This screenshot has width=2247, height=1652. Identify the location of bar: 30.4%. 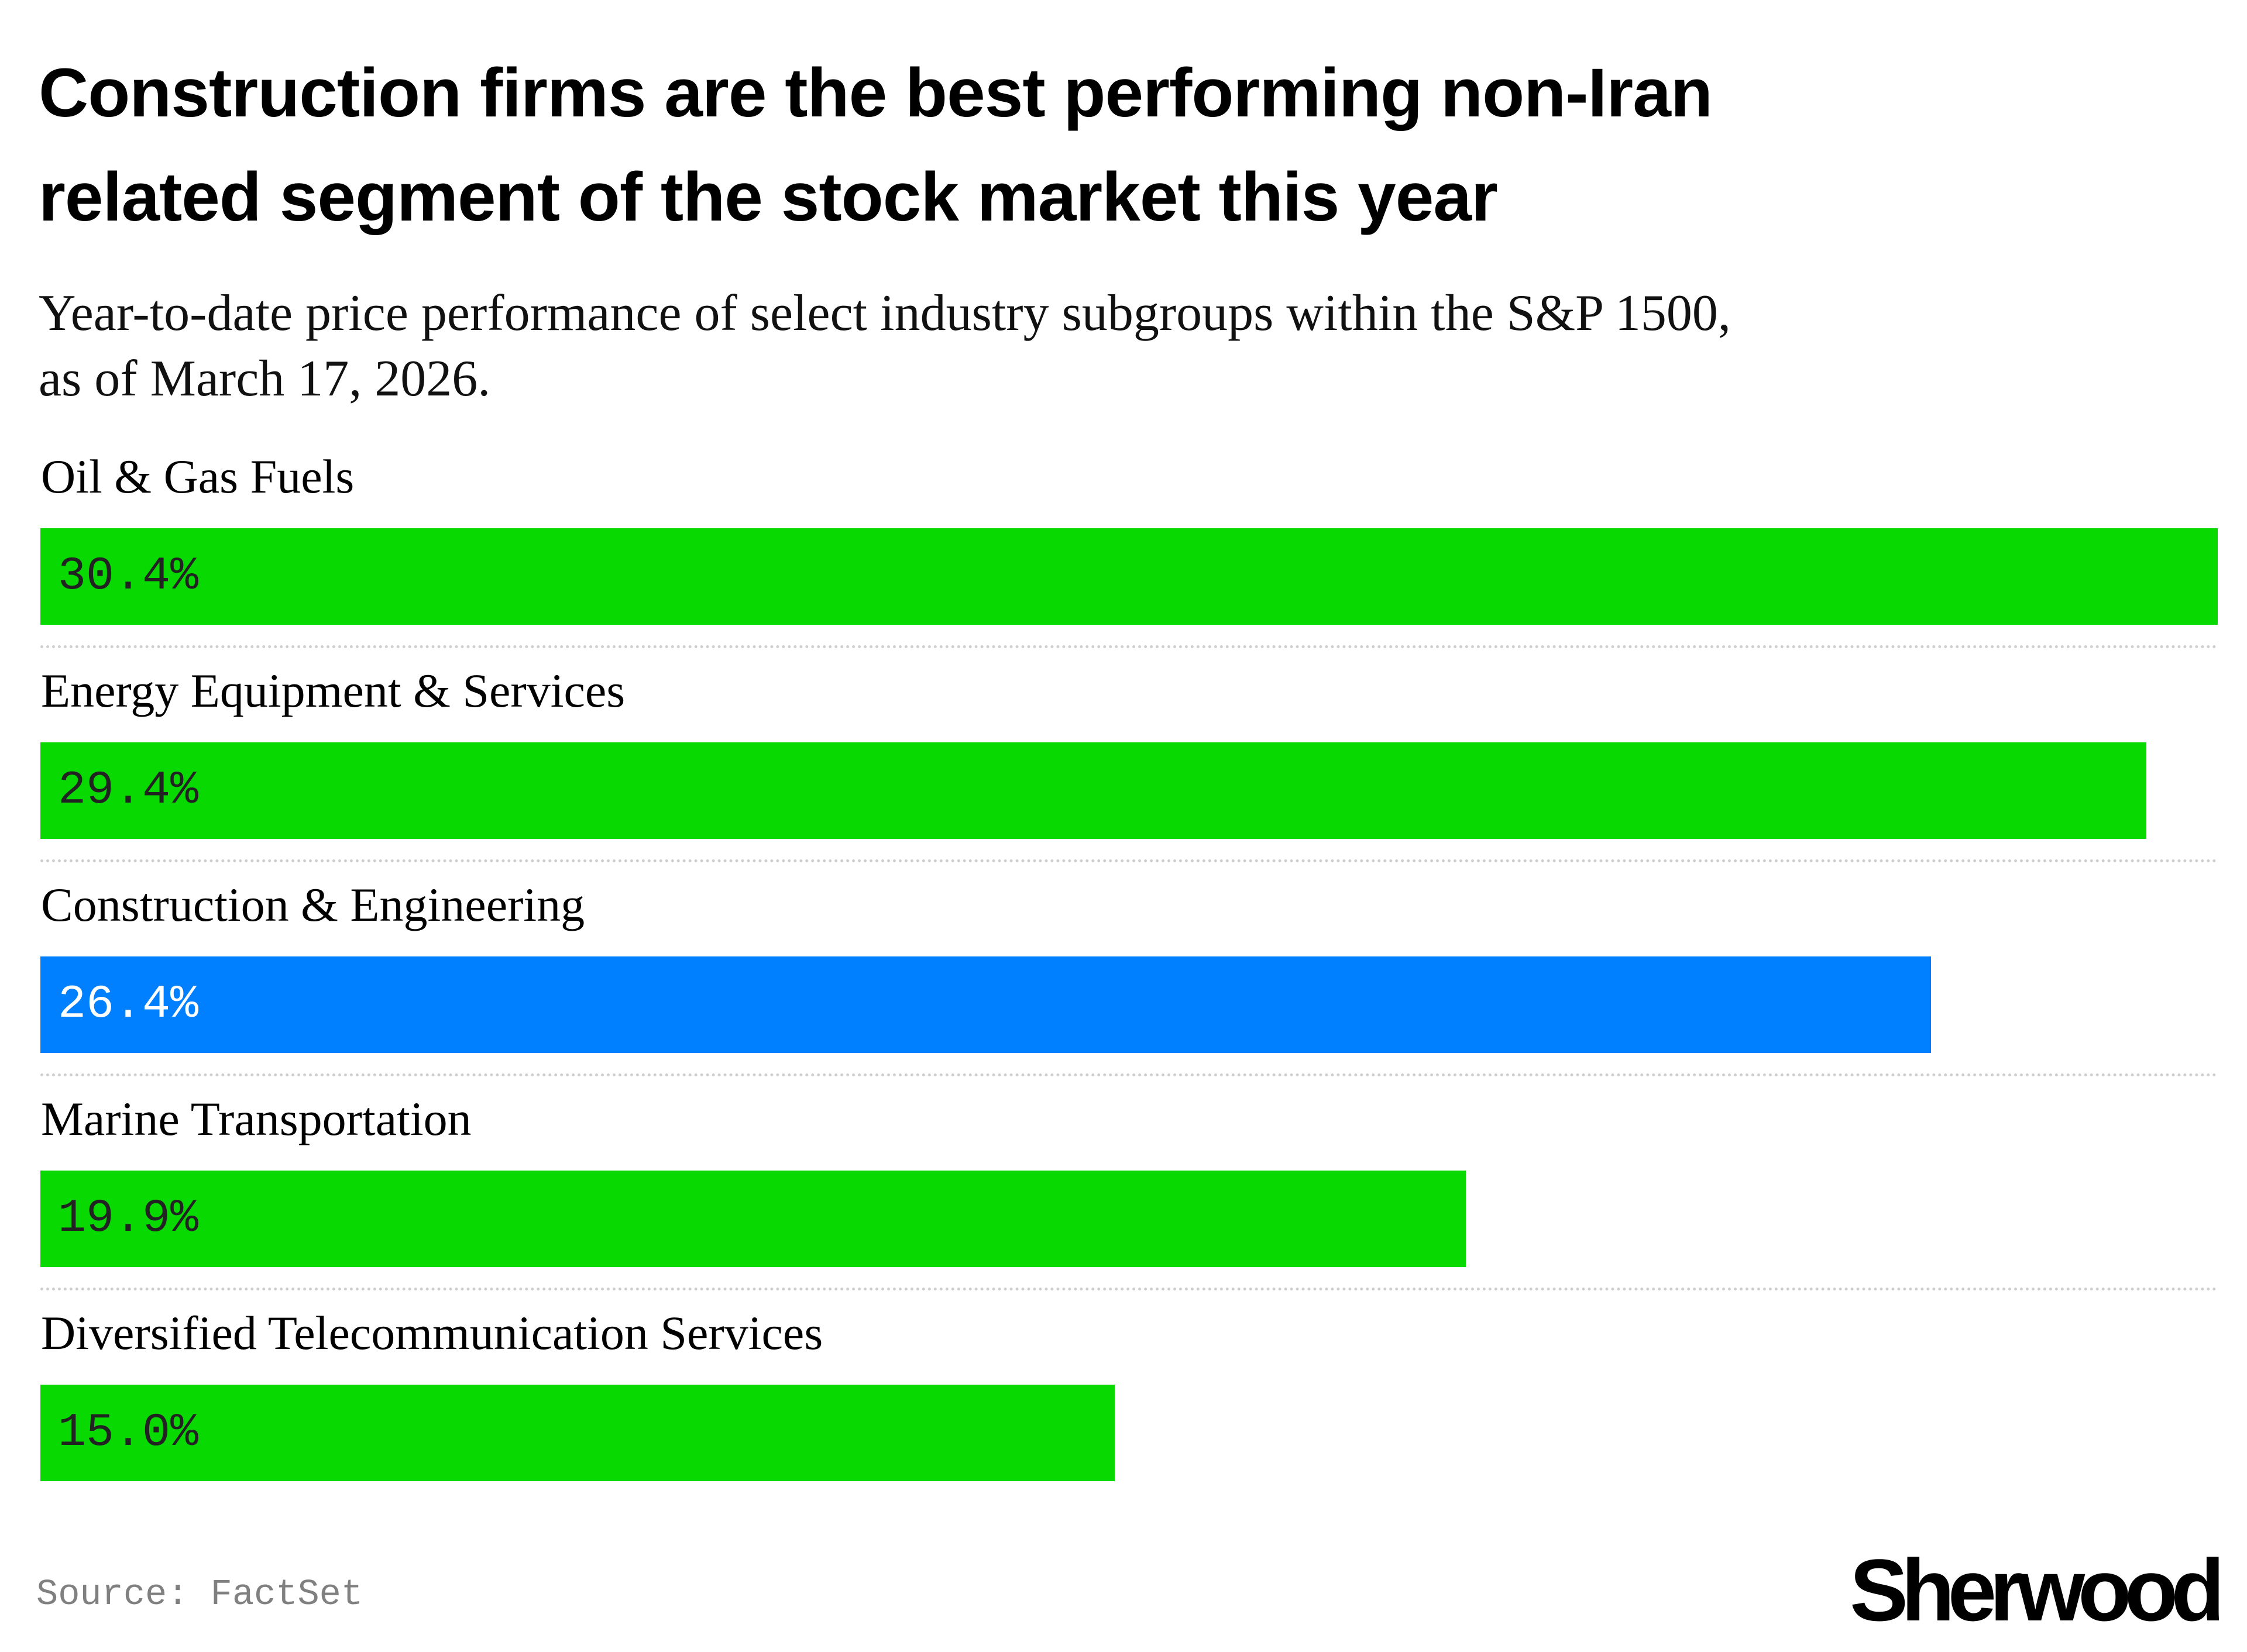
(1129, 576).